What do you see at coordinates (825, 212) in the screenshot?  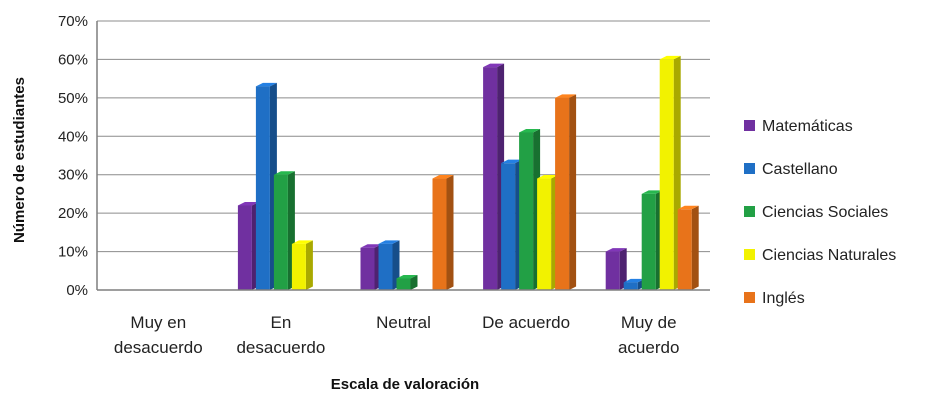 I see `legend-label: Ciencias Sociales` at bounding box center [825, 212].